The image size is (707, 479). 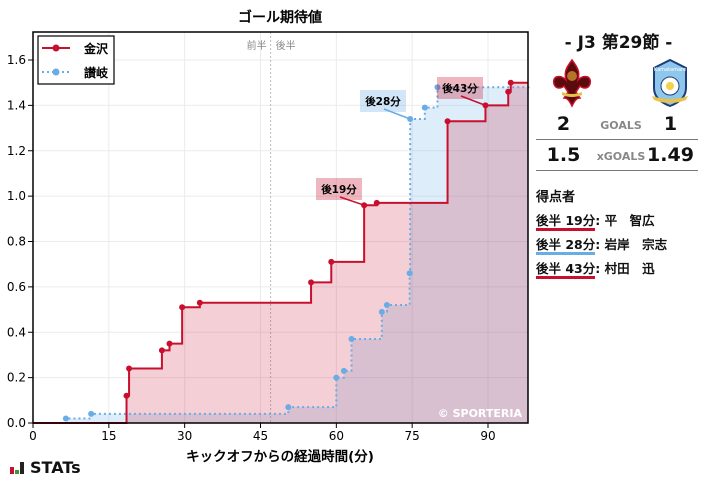 I want to click on svg-text: 60, so click(x=336, y=436).